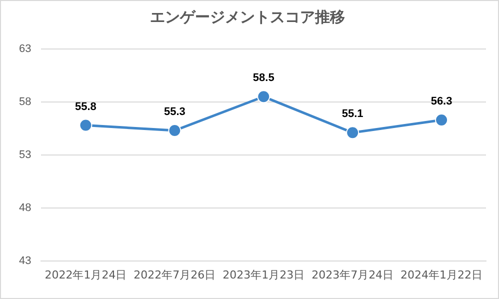 This screenshot has height=299, width=499. Describe the element at coordinates (263, 78) in the screenshot. I see `data-label: 58.5` at that location.